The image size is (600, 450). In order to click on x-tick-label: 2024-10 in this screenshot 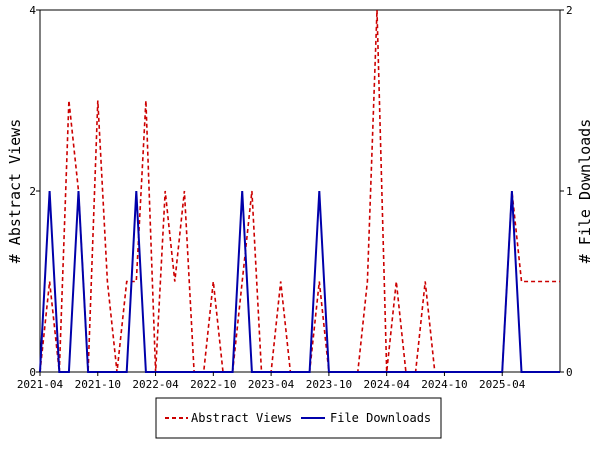, I will do `click(444, 384)`.